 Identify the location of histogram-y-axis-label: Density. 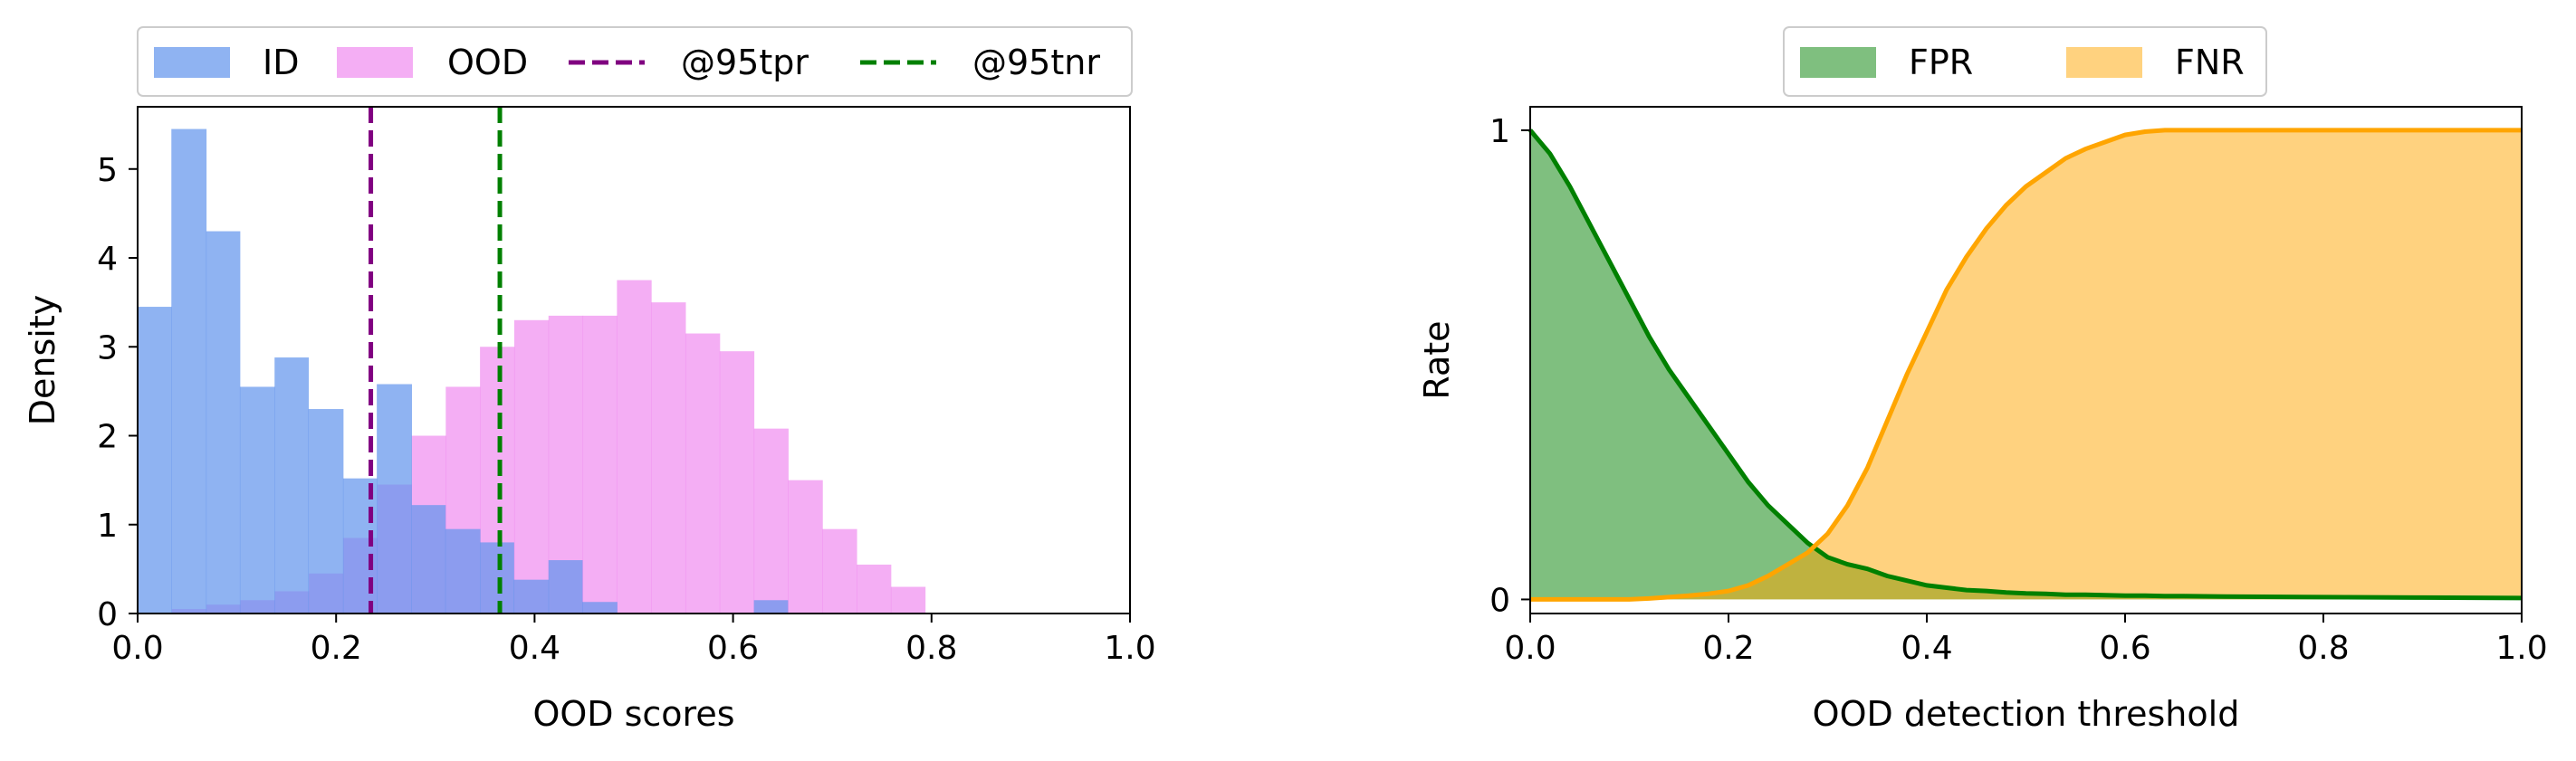
(42, 360).